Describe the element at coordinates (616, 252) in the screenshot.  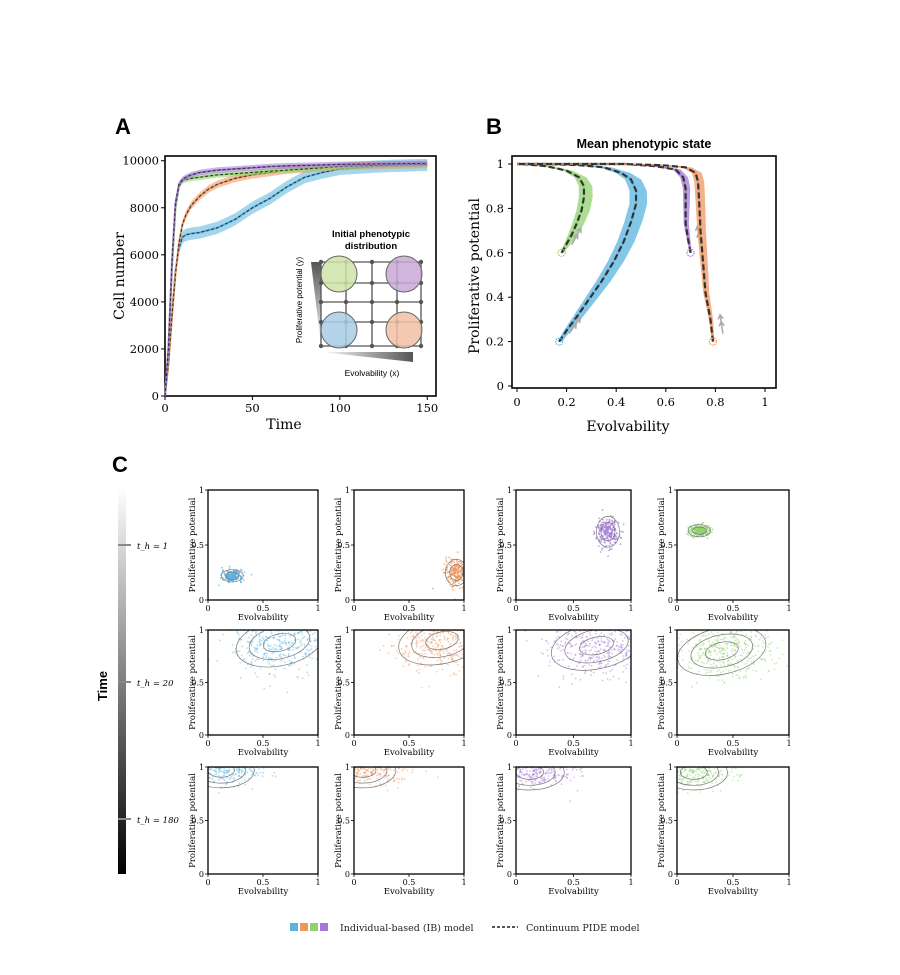
I see `b-pide-orange` at that location.